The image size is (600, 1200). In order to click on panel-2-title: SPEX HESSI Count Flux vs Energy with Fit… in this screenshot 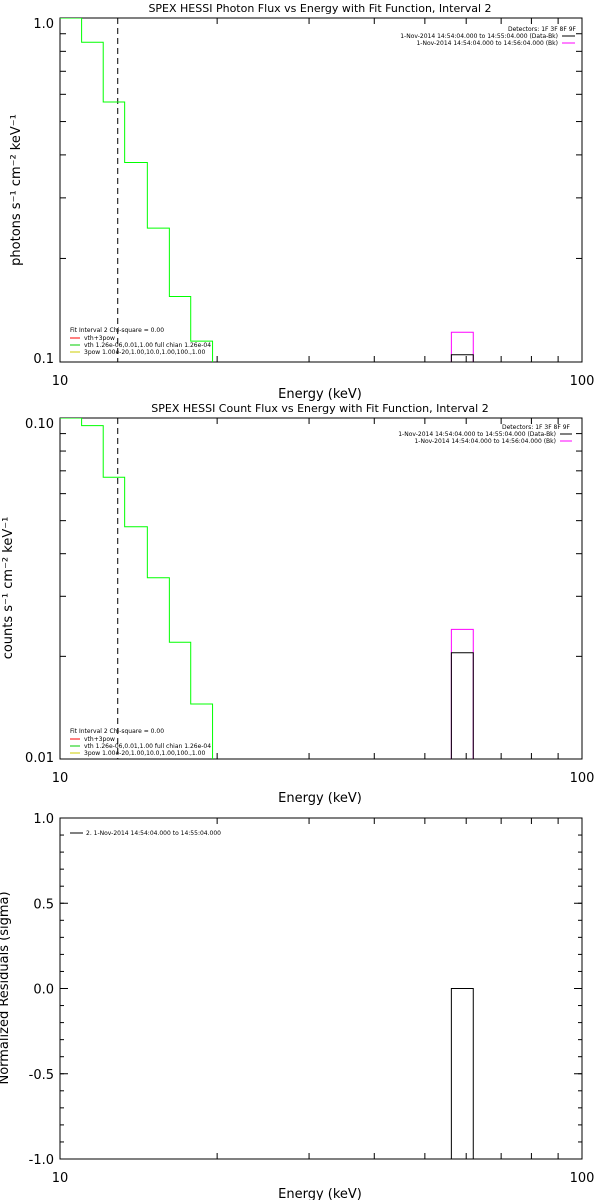, I will do `click(319, 408)`.